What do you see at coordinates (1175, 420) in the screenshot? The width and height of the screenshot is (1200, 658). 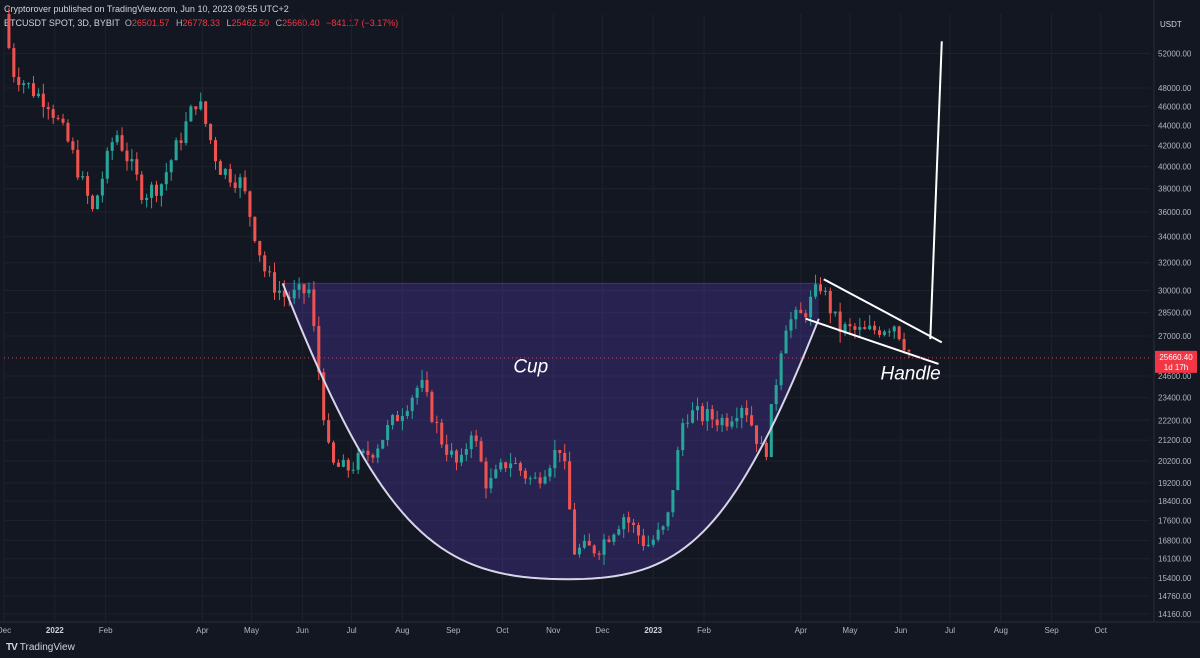 I see `y-tick-label: 22200.00` at bounding box center [1175, 420].